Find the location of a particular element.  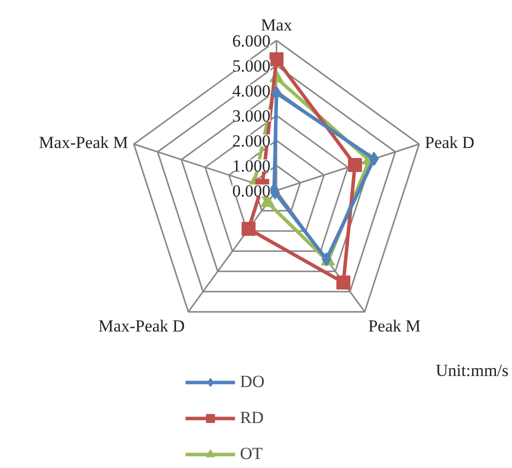

y-tick-label: 5.000 is located at coordinates (251, 66).